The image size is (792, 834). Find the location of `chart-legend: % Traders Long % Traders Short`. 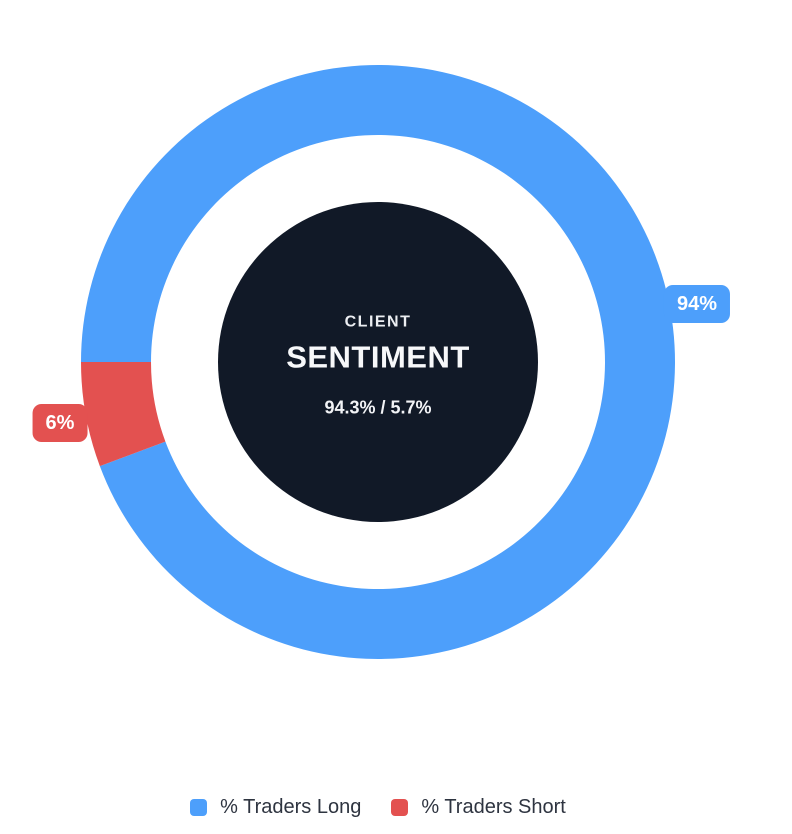

chart-legend: % Traders Long % Traders Short is located at coordinates (387, 807).